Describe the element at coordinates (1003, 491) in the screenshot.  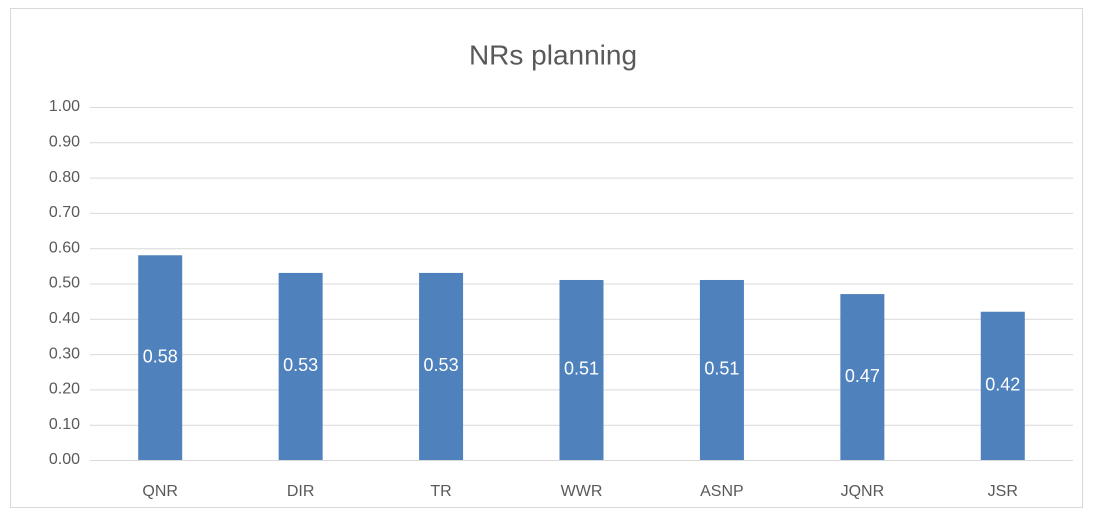
I see `x-tick-label: JSR` at that location.